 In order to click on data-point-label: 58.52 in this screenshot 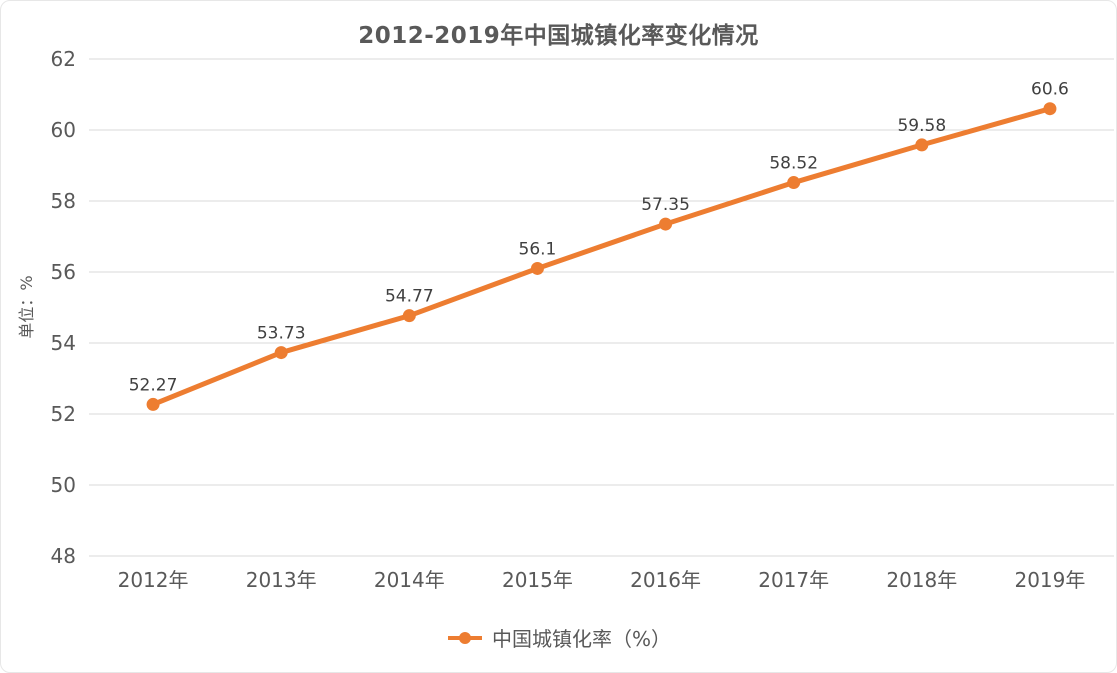, I will do `click(793, 164)`.